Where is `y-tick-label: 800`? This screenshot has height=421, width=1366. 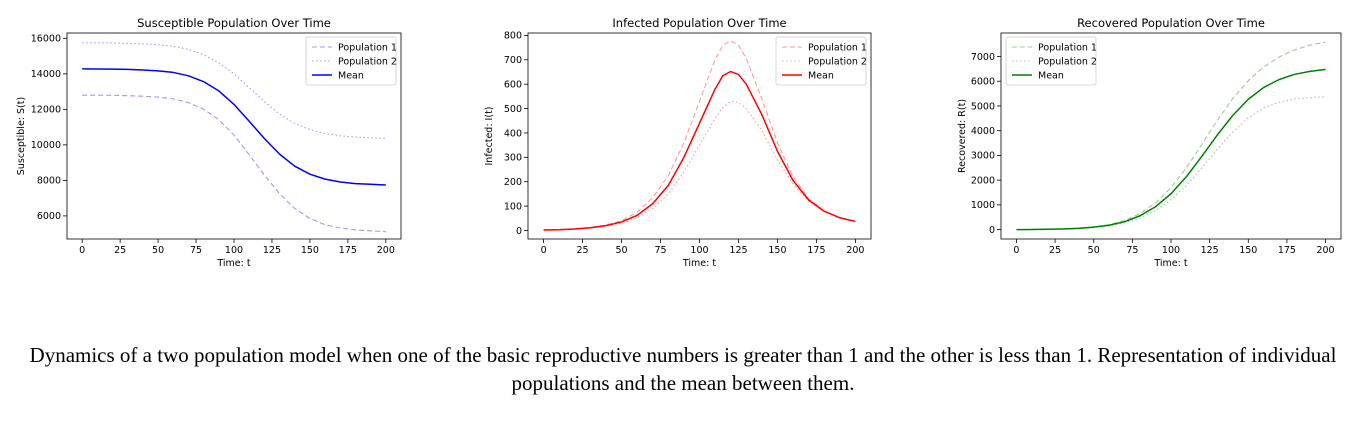 y-tick-label: 800 is located at coordinates (513, 36).